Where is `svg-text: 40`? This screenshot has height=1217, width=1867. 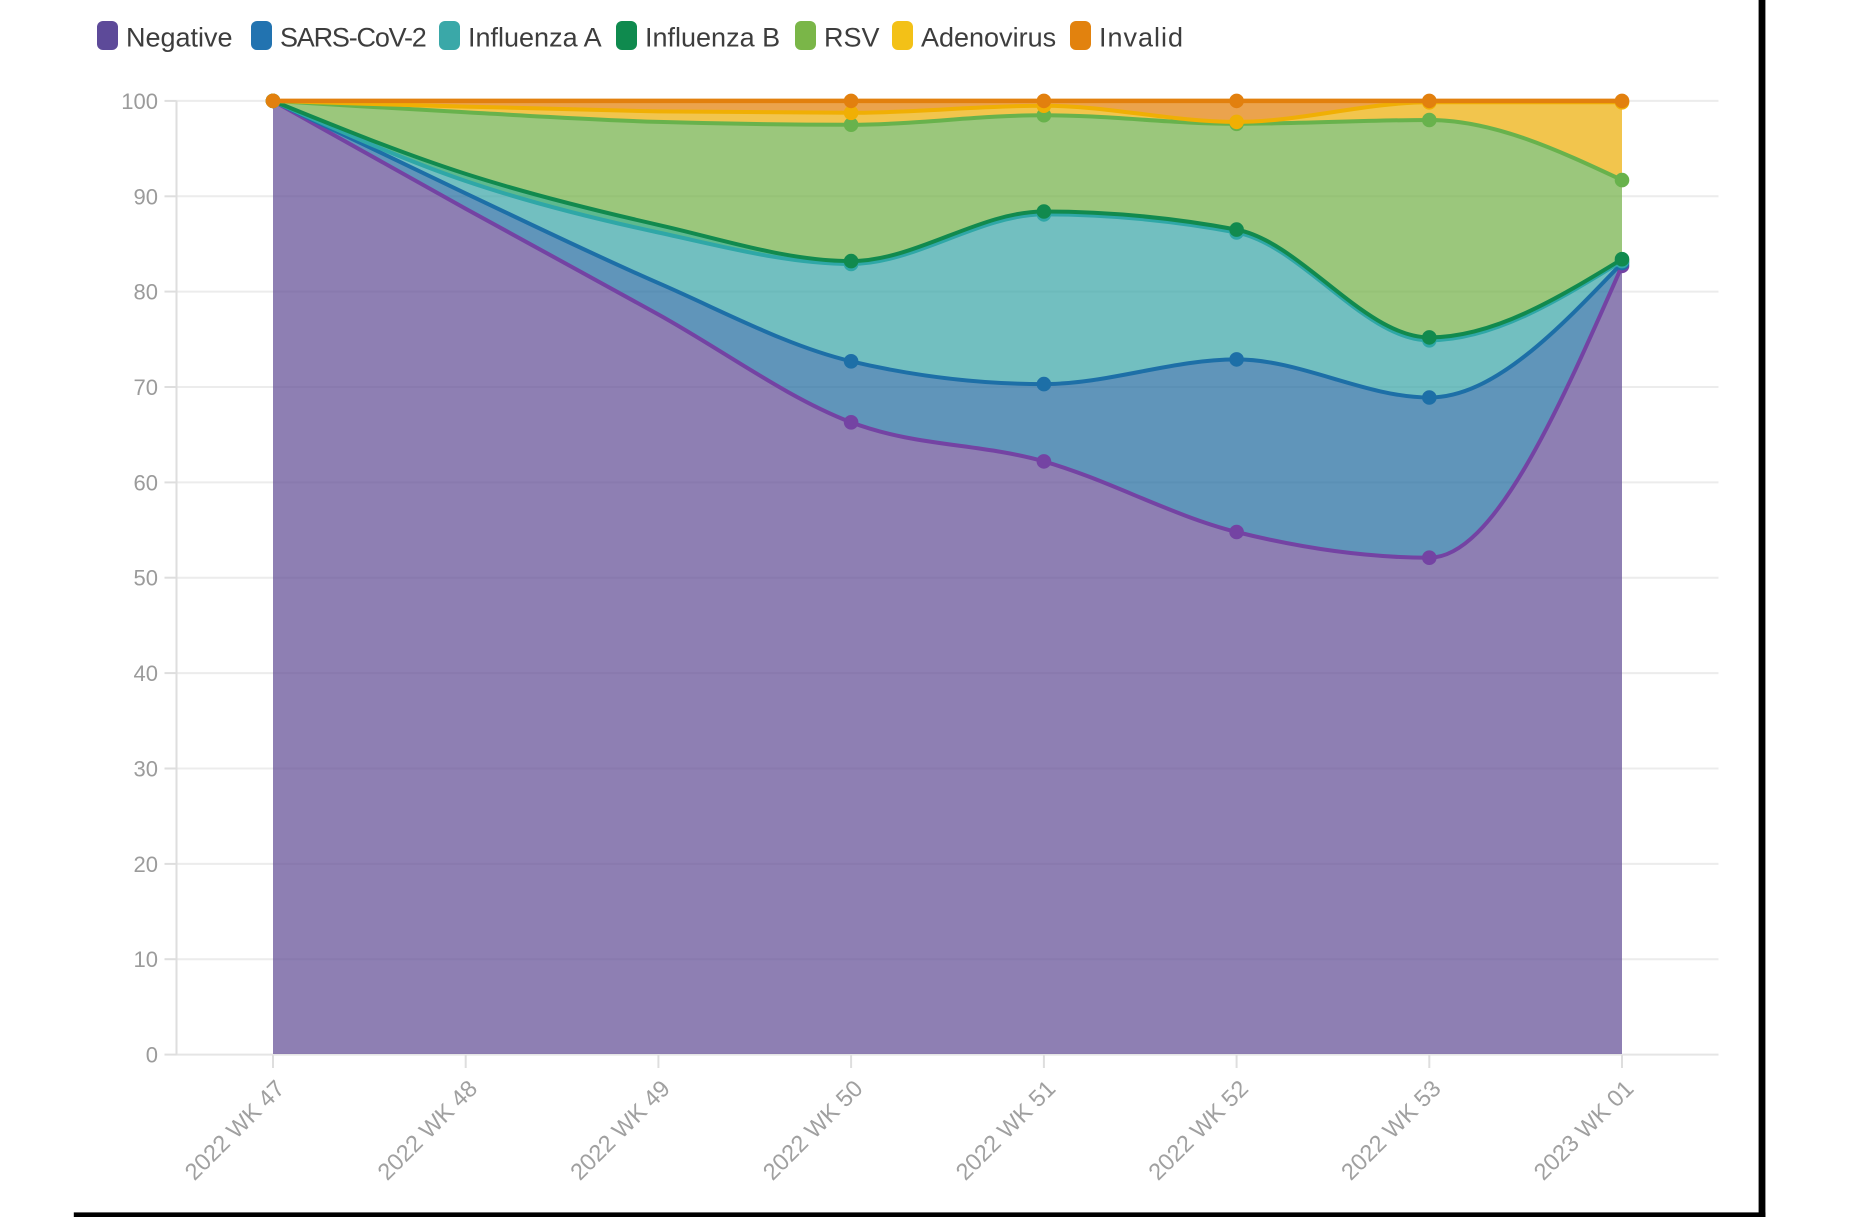
svg-text: 40 is located at coordinates (146, 673).